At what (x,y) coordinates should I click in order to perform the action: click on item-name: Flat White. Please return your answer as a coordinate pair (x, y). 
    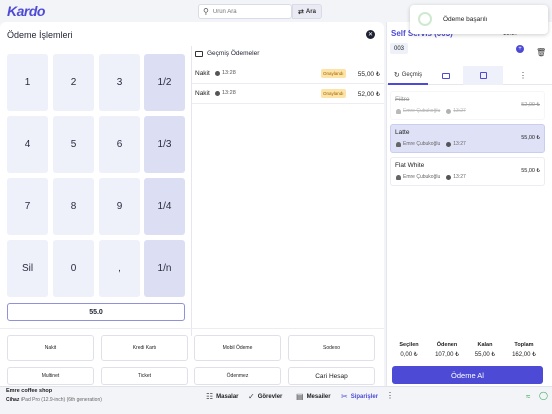
    Looking at the image, I should click on (410, 165).